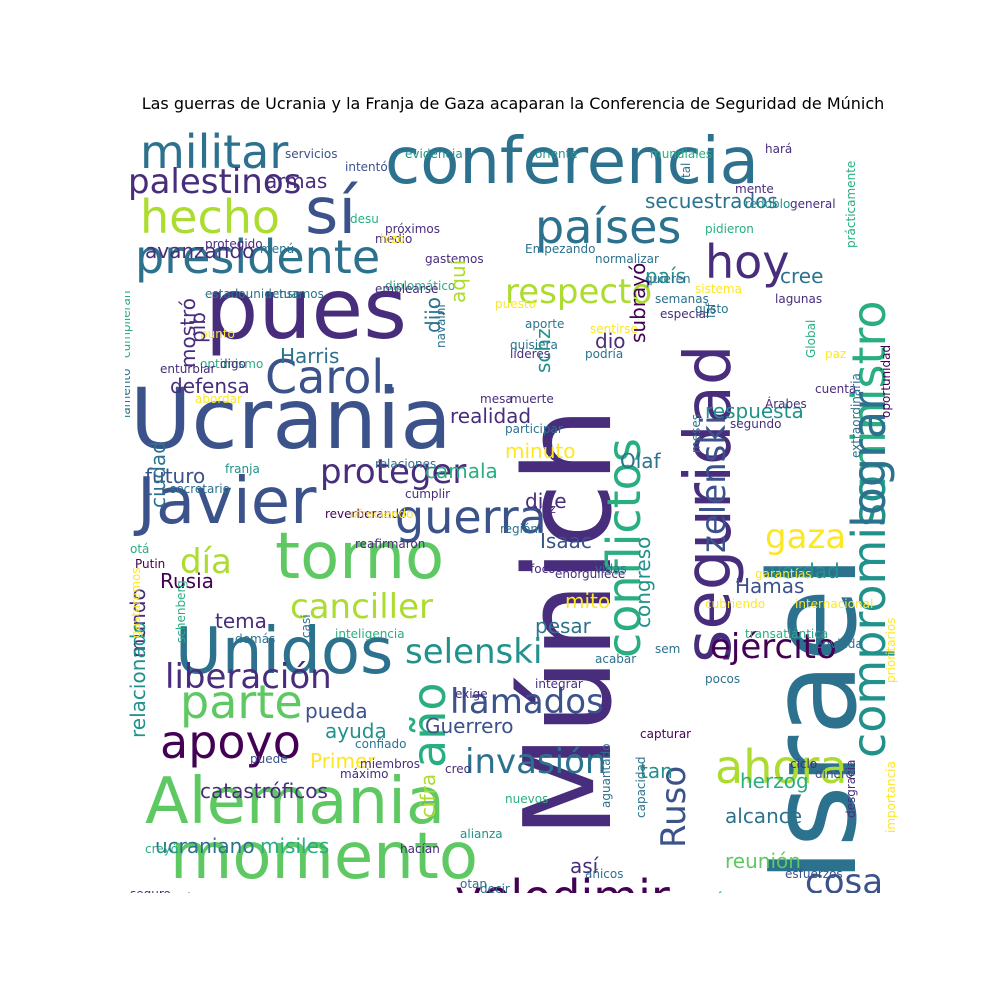 This screenshot has height=1000, width=1000. Describe the element at coordinates (295, 802) in the screenshot. I see `cloud-word: Alemania` at that location.